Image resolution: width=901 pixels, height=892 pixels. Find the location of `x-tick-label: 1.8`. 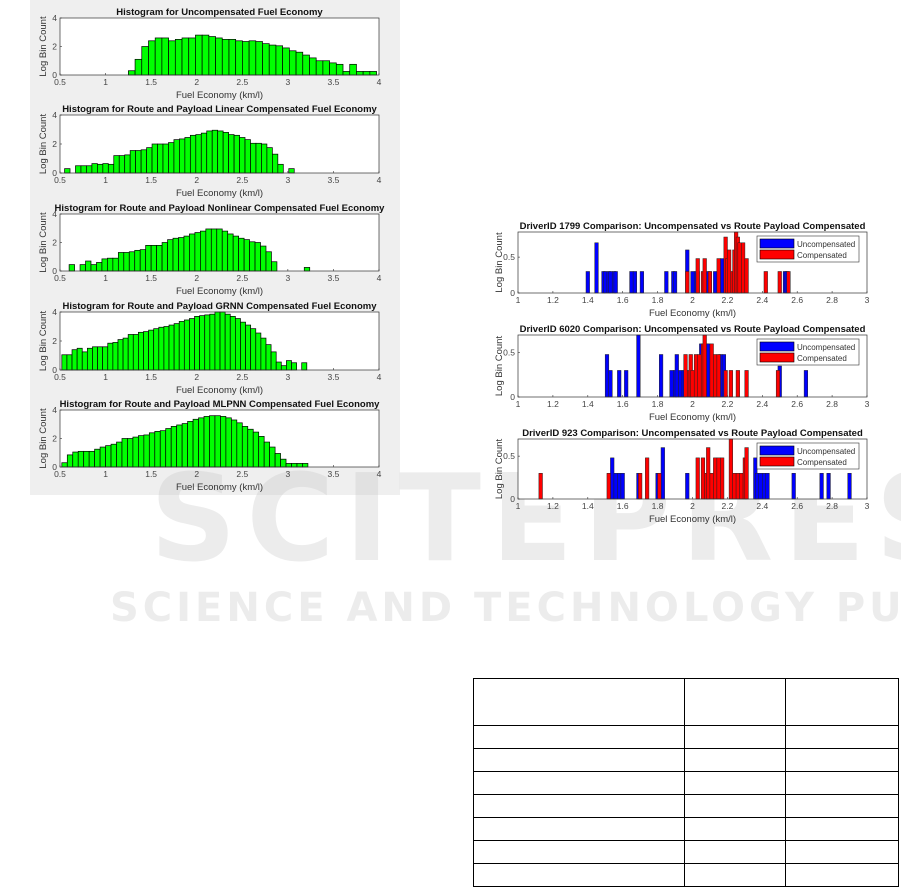

x-tick-label: 1.8 is located at coordinates (658, 404).